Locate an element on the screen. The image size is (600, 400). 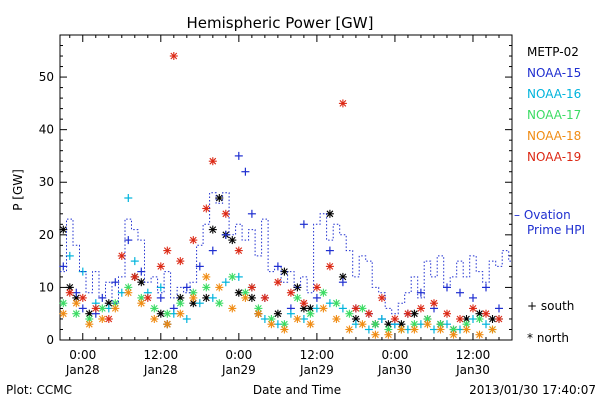
x-axis-label: Date and Time is located at coordinates (297, 390).